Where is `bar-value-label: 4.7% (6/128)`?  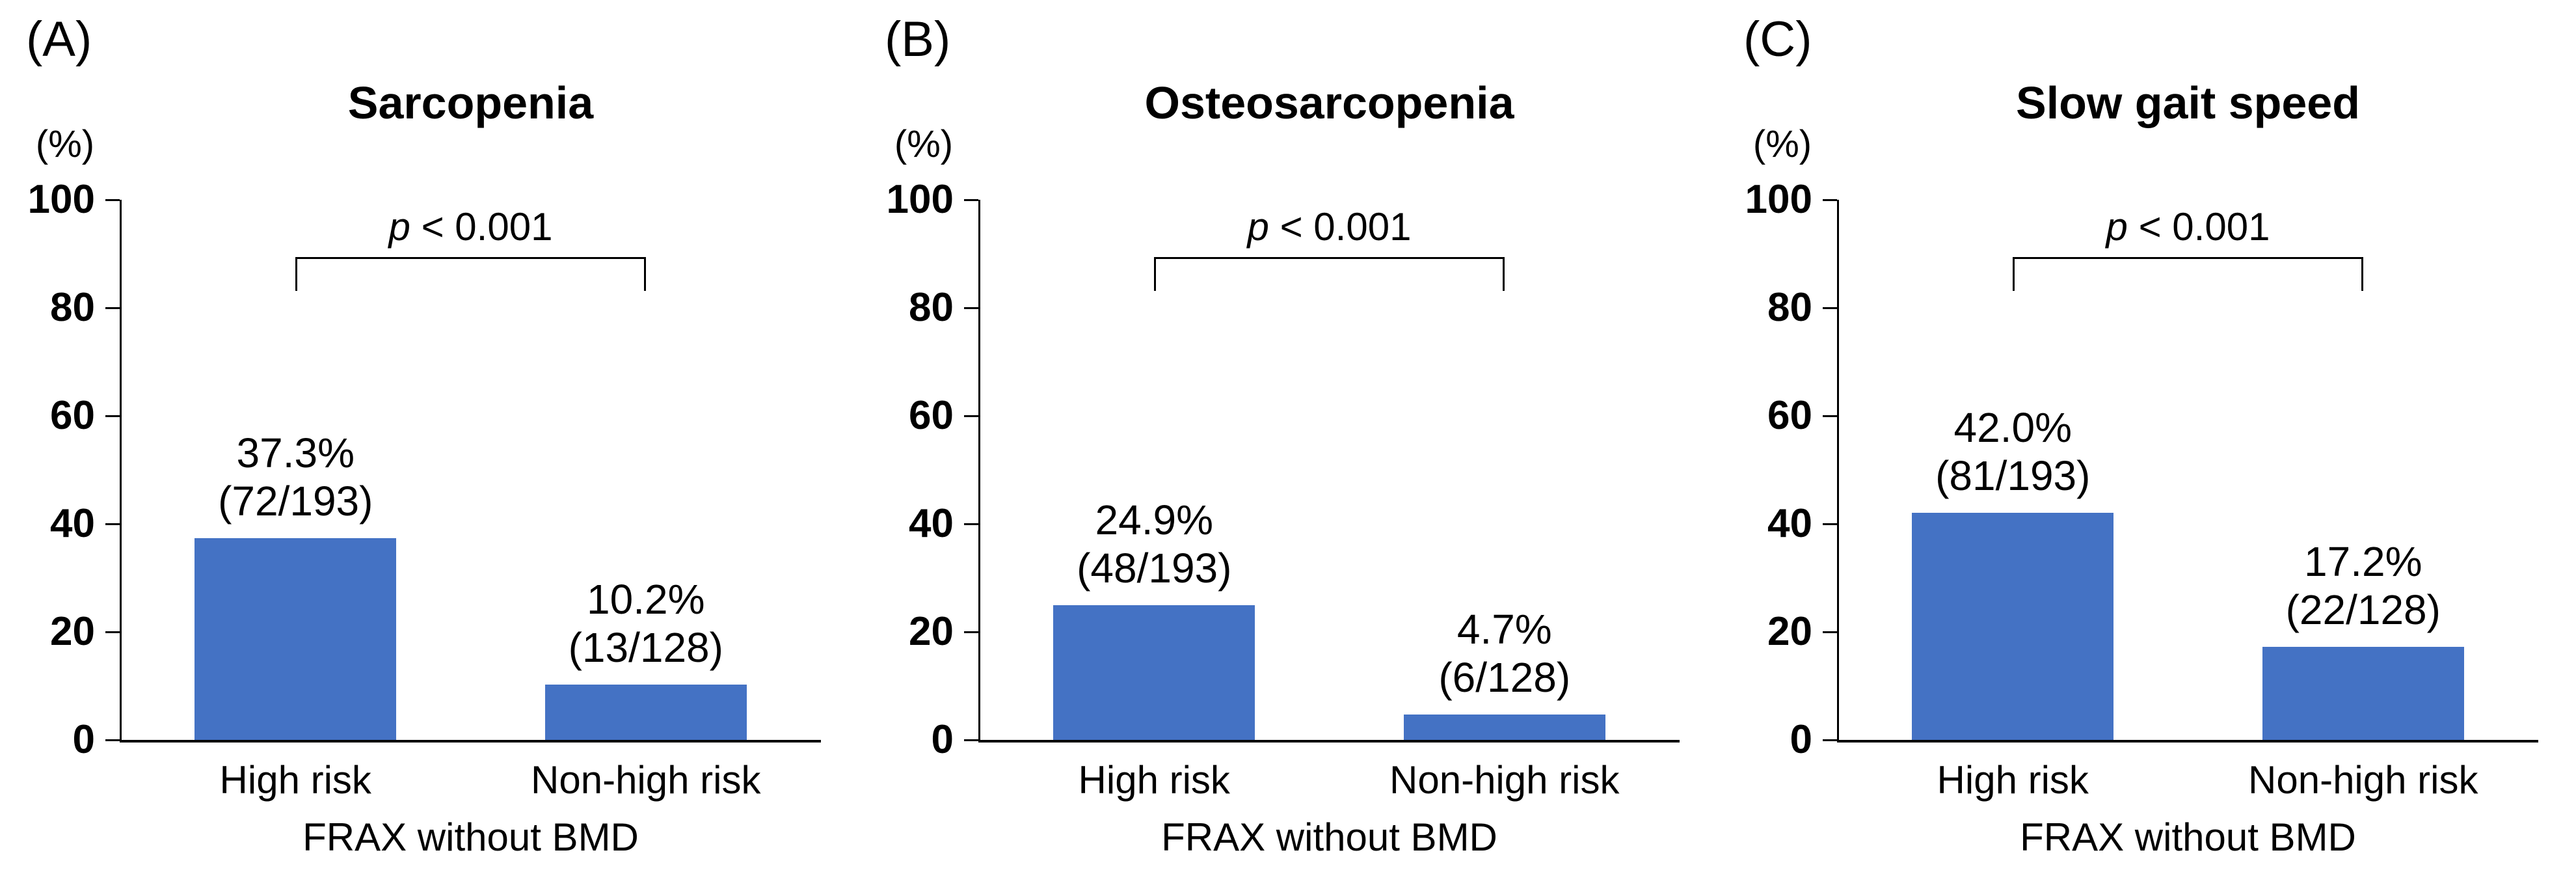
bar-value-label: 4.7% (6/128) is located at coordinates (1504, 653).